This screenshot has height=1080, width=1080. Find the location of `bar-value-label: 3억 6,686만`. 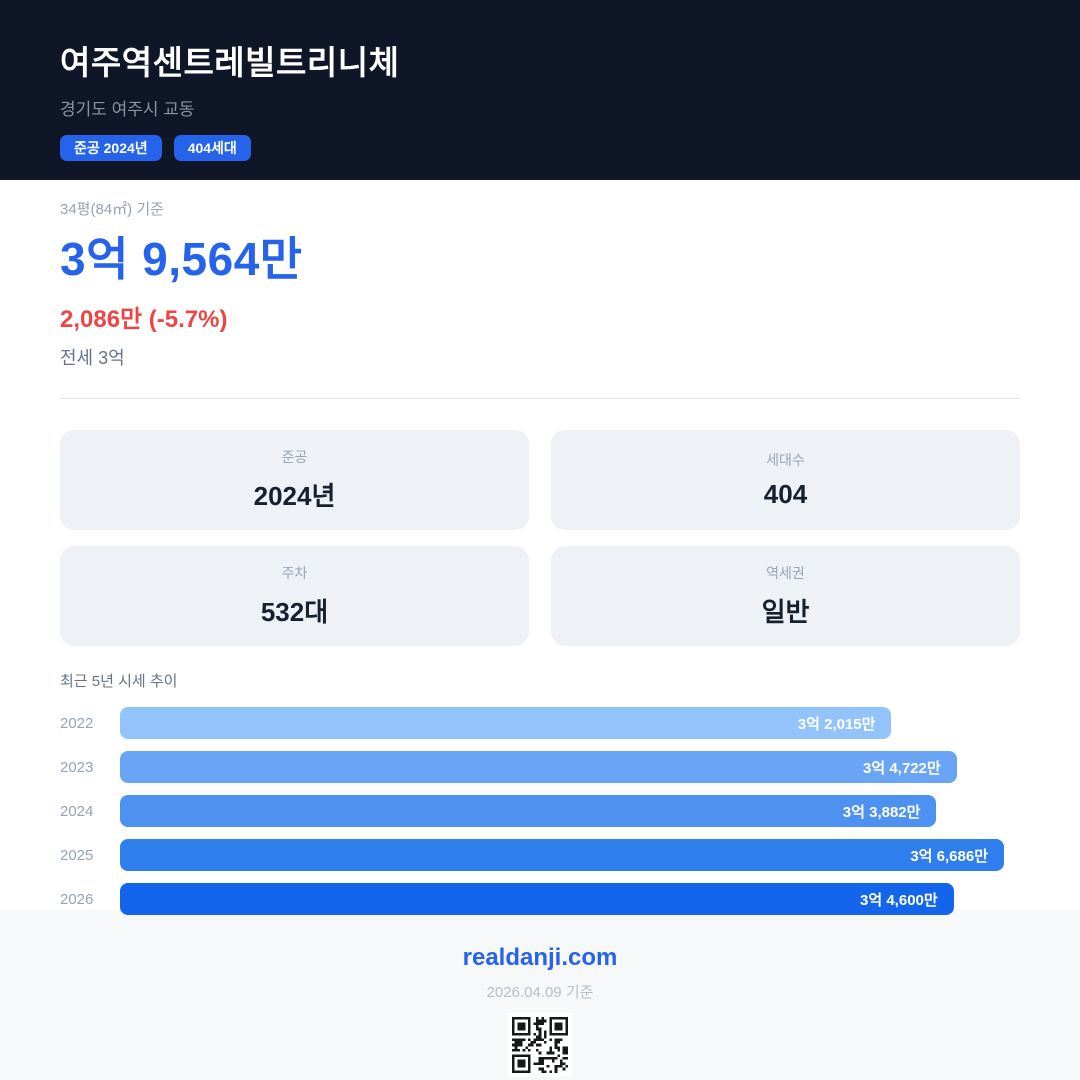

bar-value-label: 3억 6,686만 is located at coordinates (949, 856).